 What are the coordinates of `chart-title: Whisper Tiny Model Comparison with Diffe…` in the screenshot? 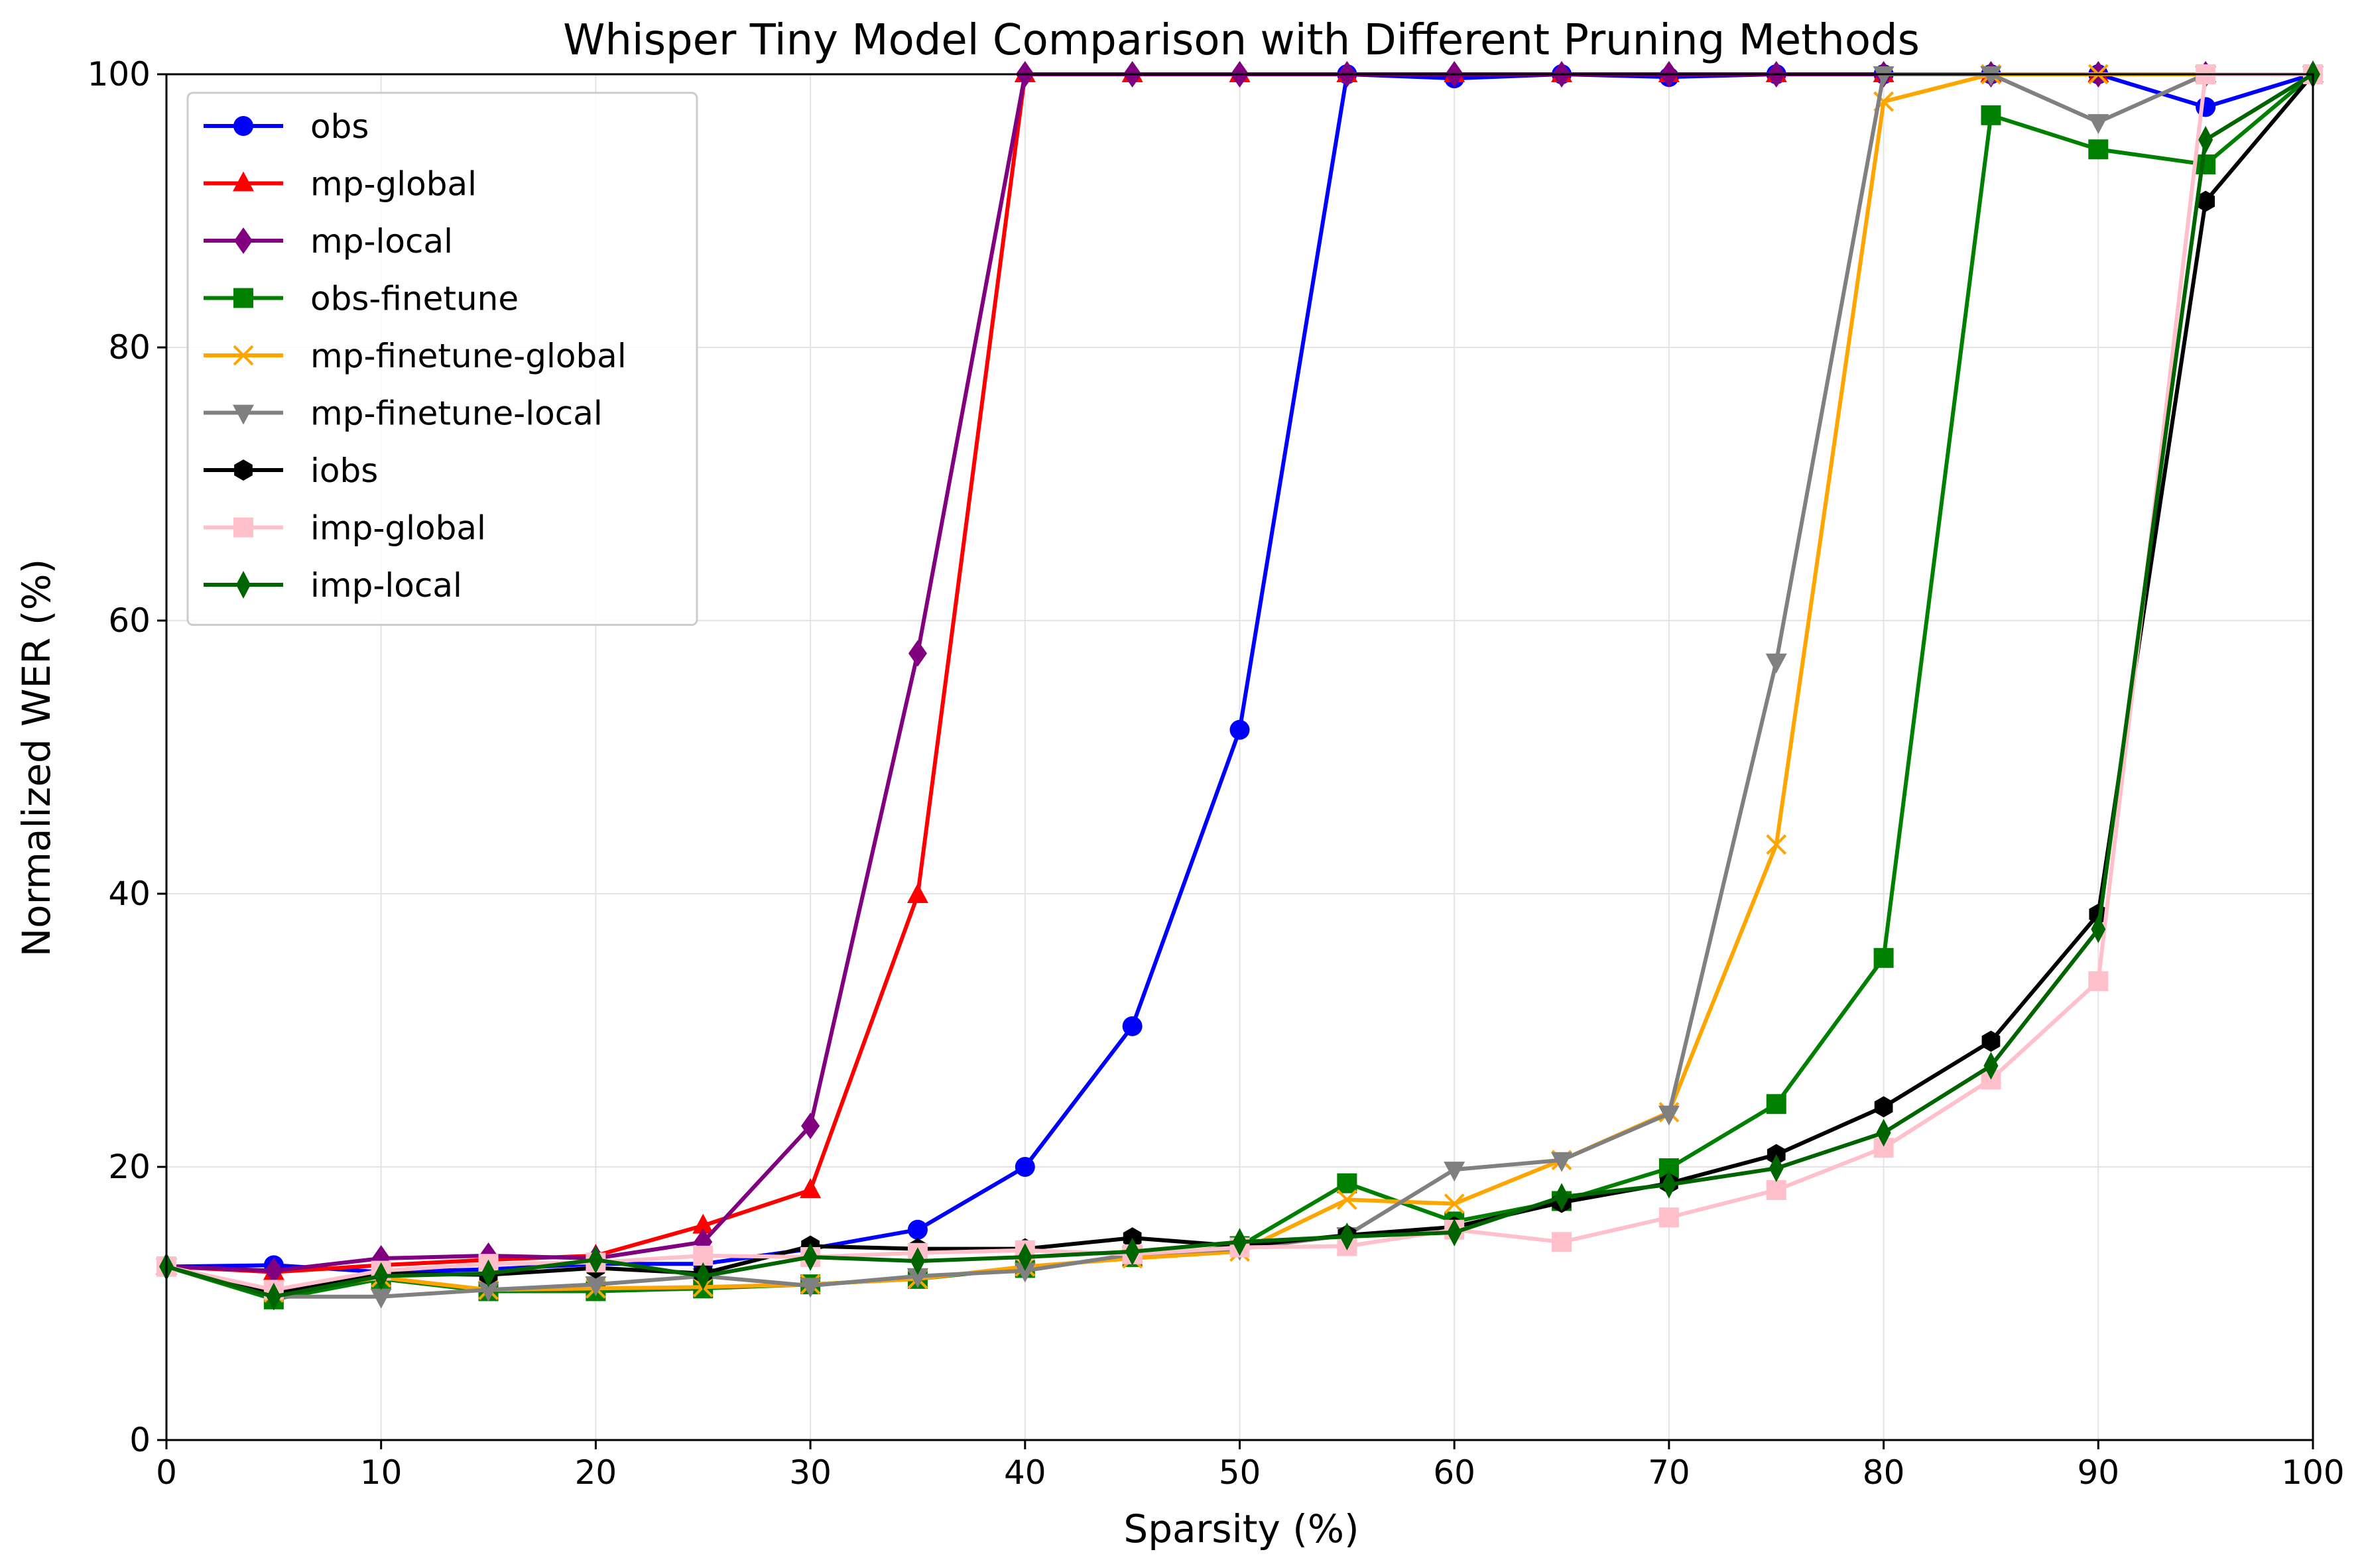 It's located at (1241, 40).